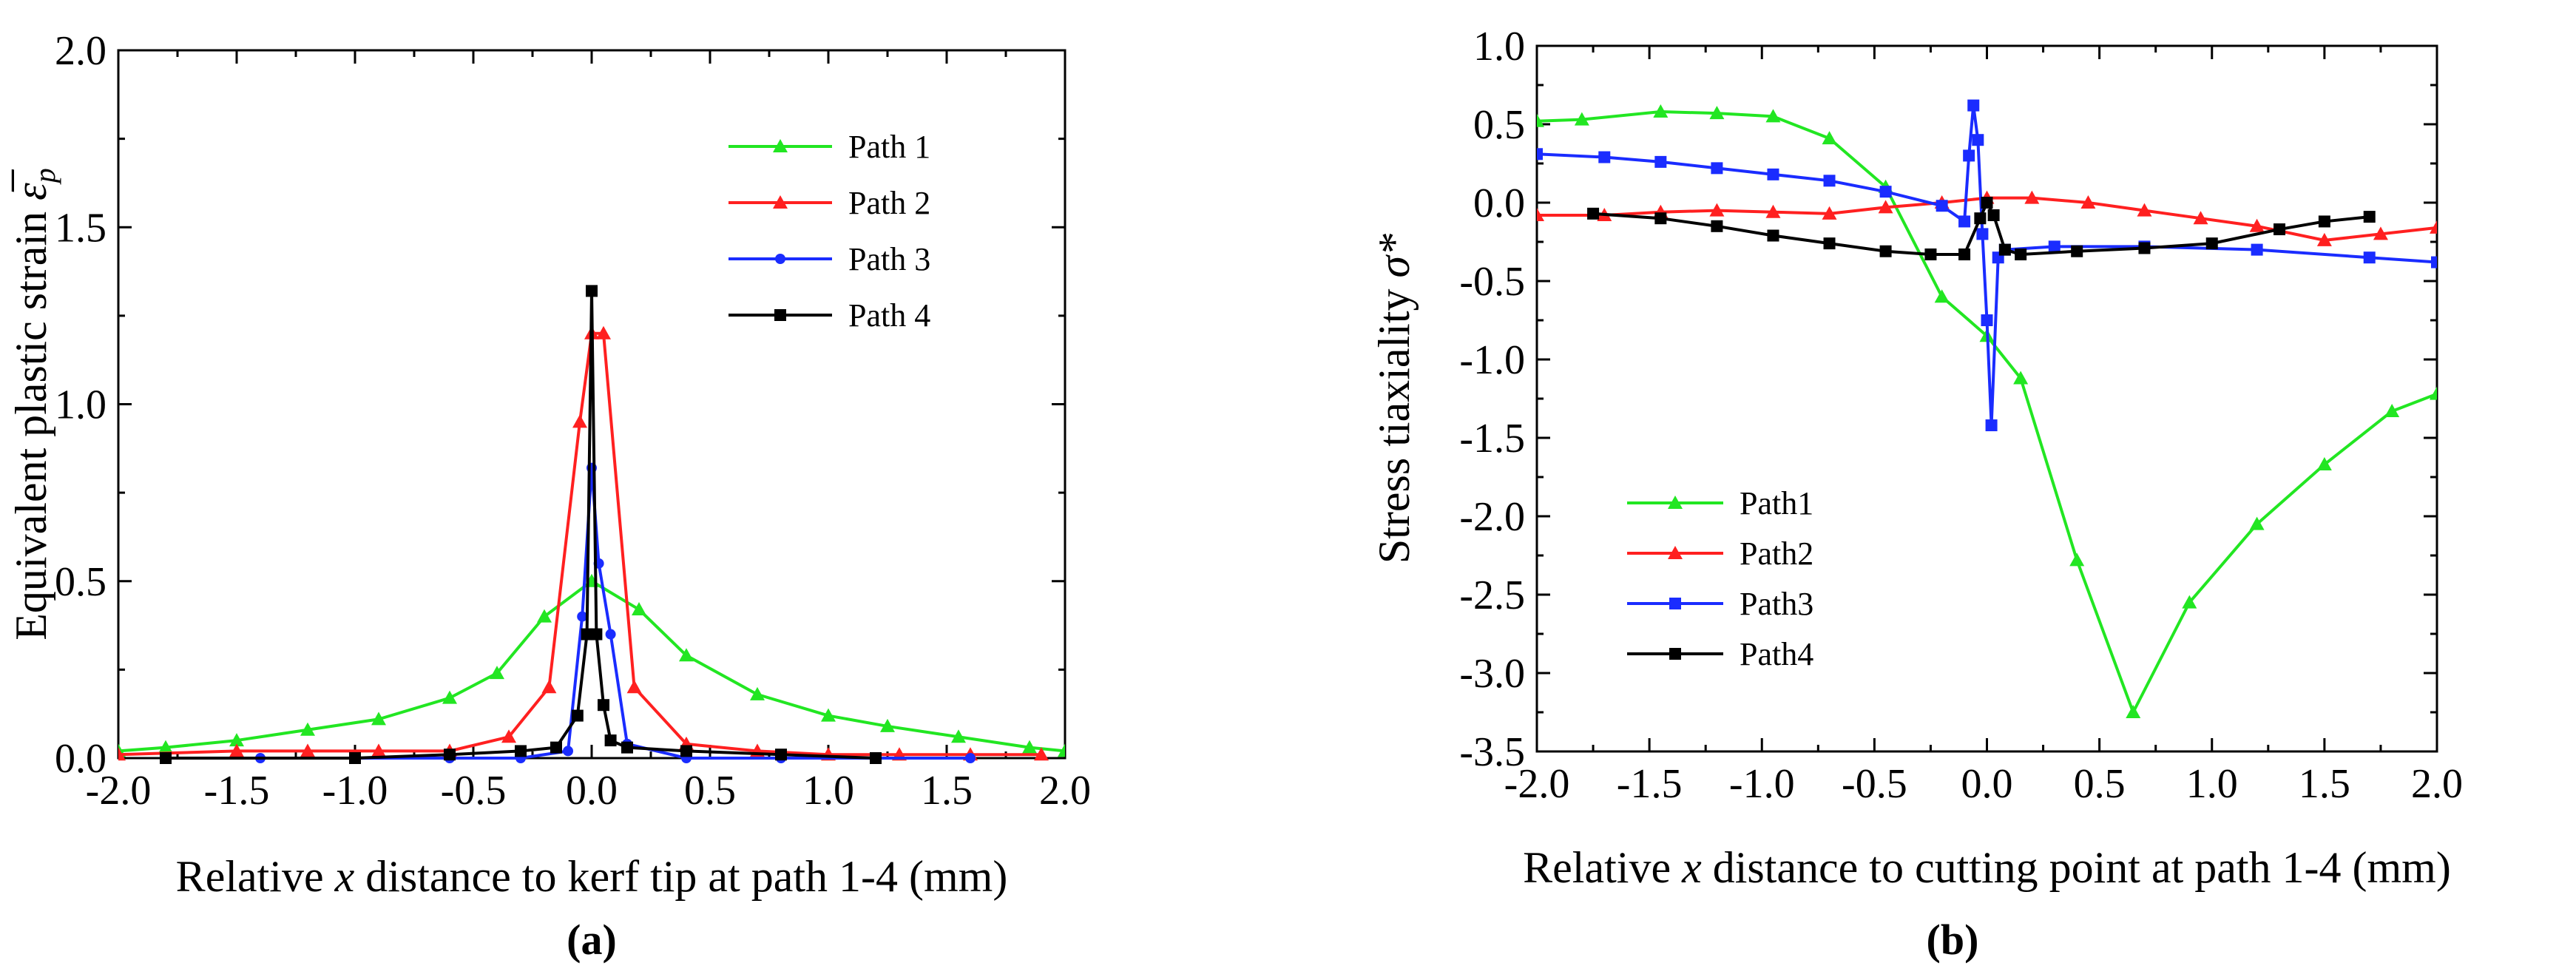  I want to click on x-tick-label: 2.0, so click(2437, 784).